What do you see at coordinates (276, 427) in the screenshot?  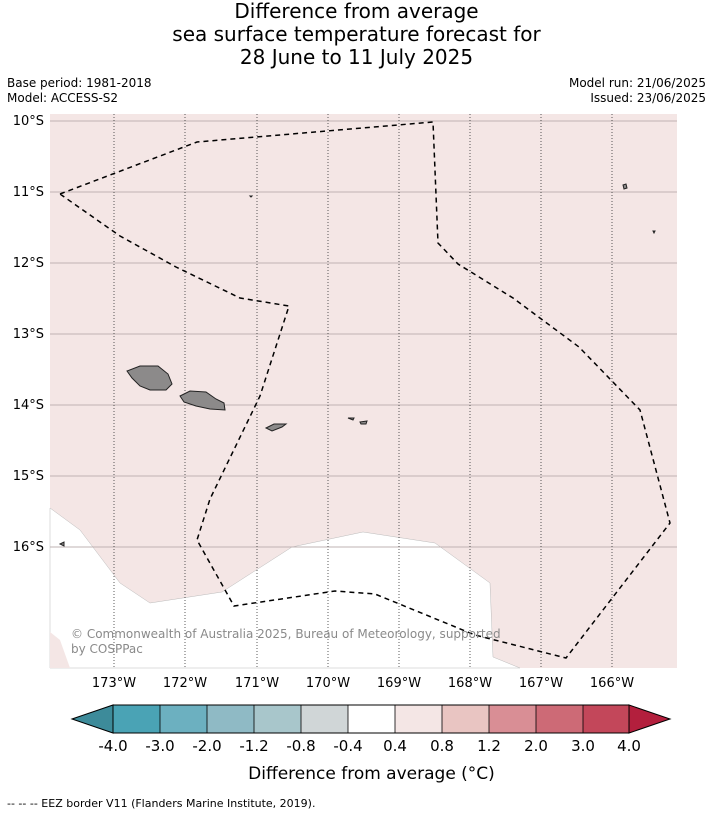 I see `tutuila-island` at bounding box center [276, 427].